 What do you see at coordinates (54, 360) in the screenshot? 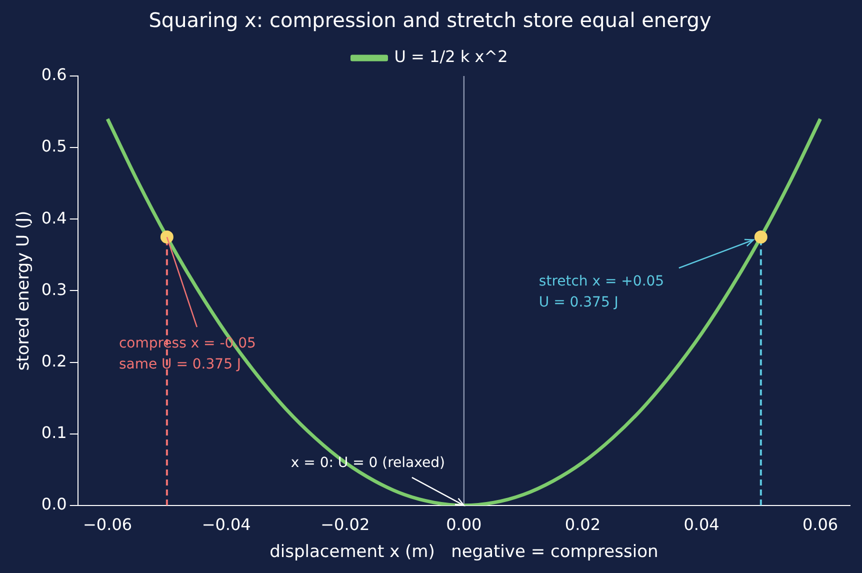
I see `y-tick-label: 0.2` at bounding box center [54, 360].